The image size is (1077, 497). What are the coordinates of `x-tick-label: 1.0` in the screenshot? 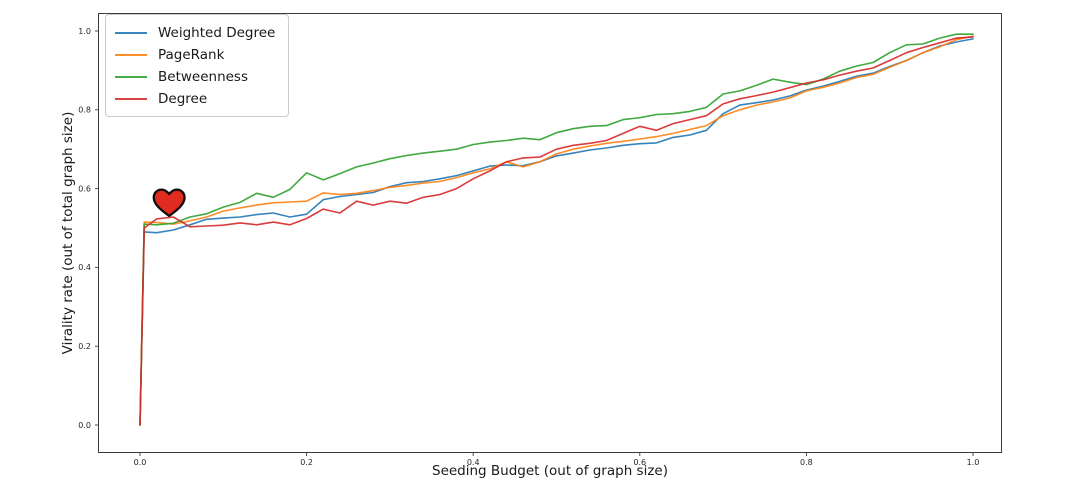 It's located at (973, 462).